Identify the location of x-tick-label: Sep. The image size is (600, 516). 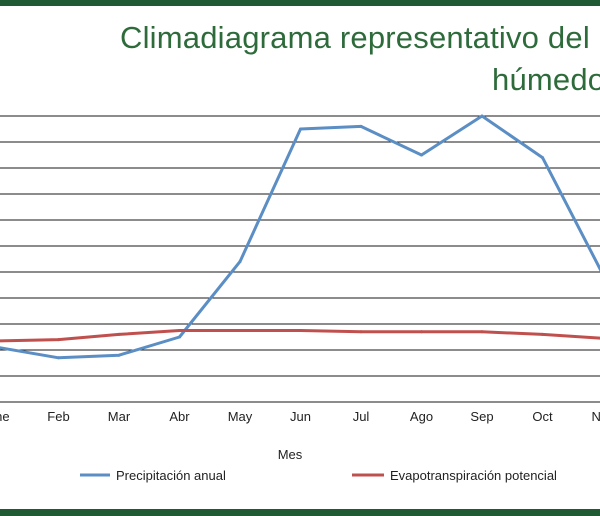
(481, 416).